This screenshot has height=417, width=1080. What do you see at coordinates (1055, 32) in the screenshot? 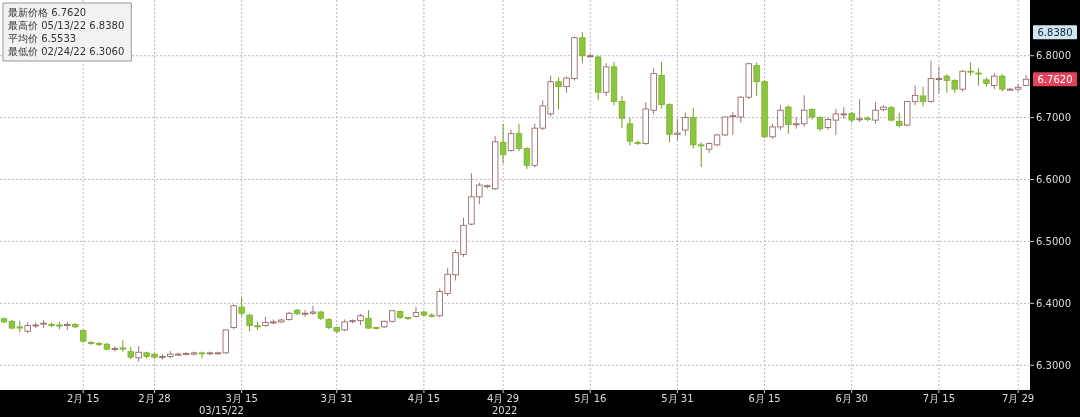
I see `annotation: 6.8380` at bounding box center [1055, 32].